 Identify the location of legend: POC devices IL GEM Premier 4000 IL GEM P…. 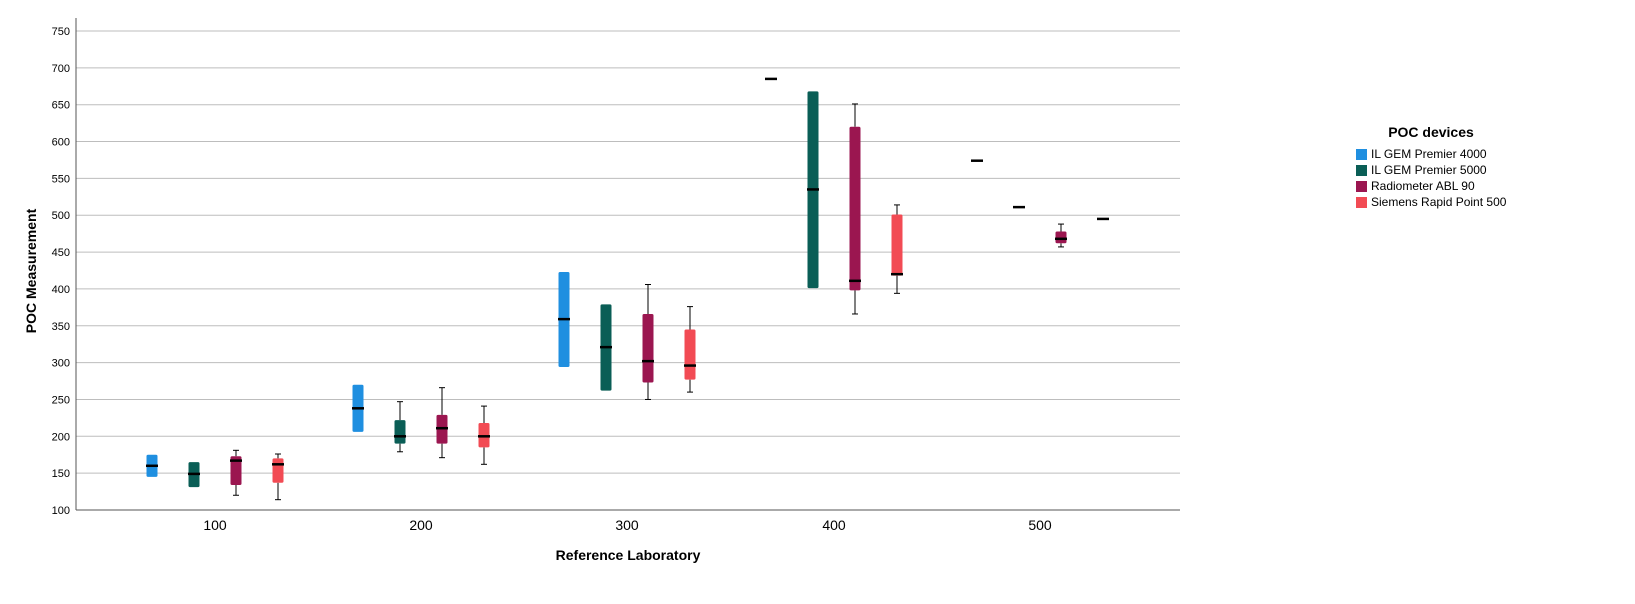
(1431, 167).